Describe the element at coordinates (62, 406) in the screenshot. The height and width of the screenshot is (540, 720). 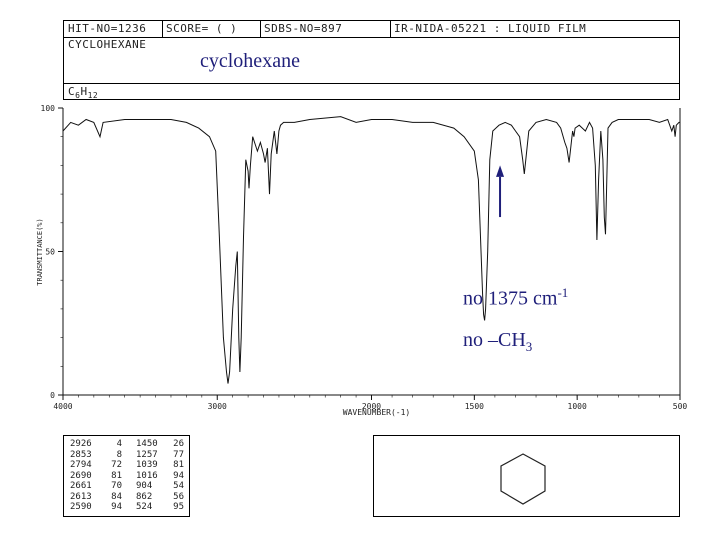
I see `x-tick-label: 4000` at that location.